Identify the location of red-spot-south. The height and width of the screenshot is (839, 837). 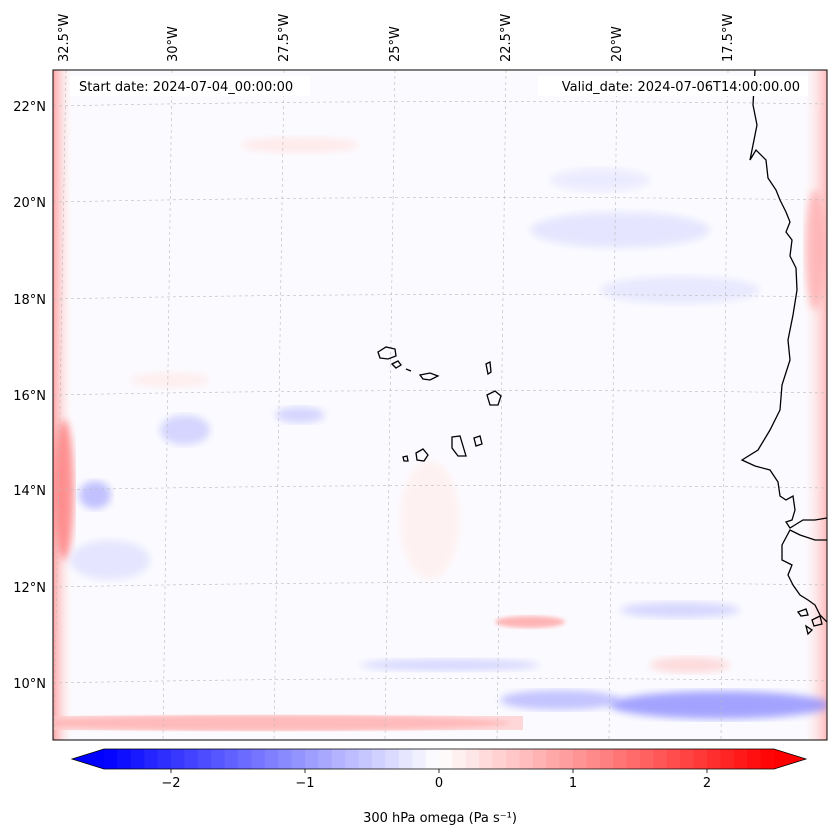
(530, 622).